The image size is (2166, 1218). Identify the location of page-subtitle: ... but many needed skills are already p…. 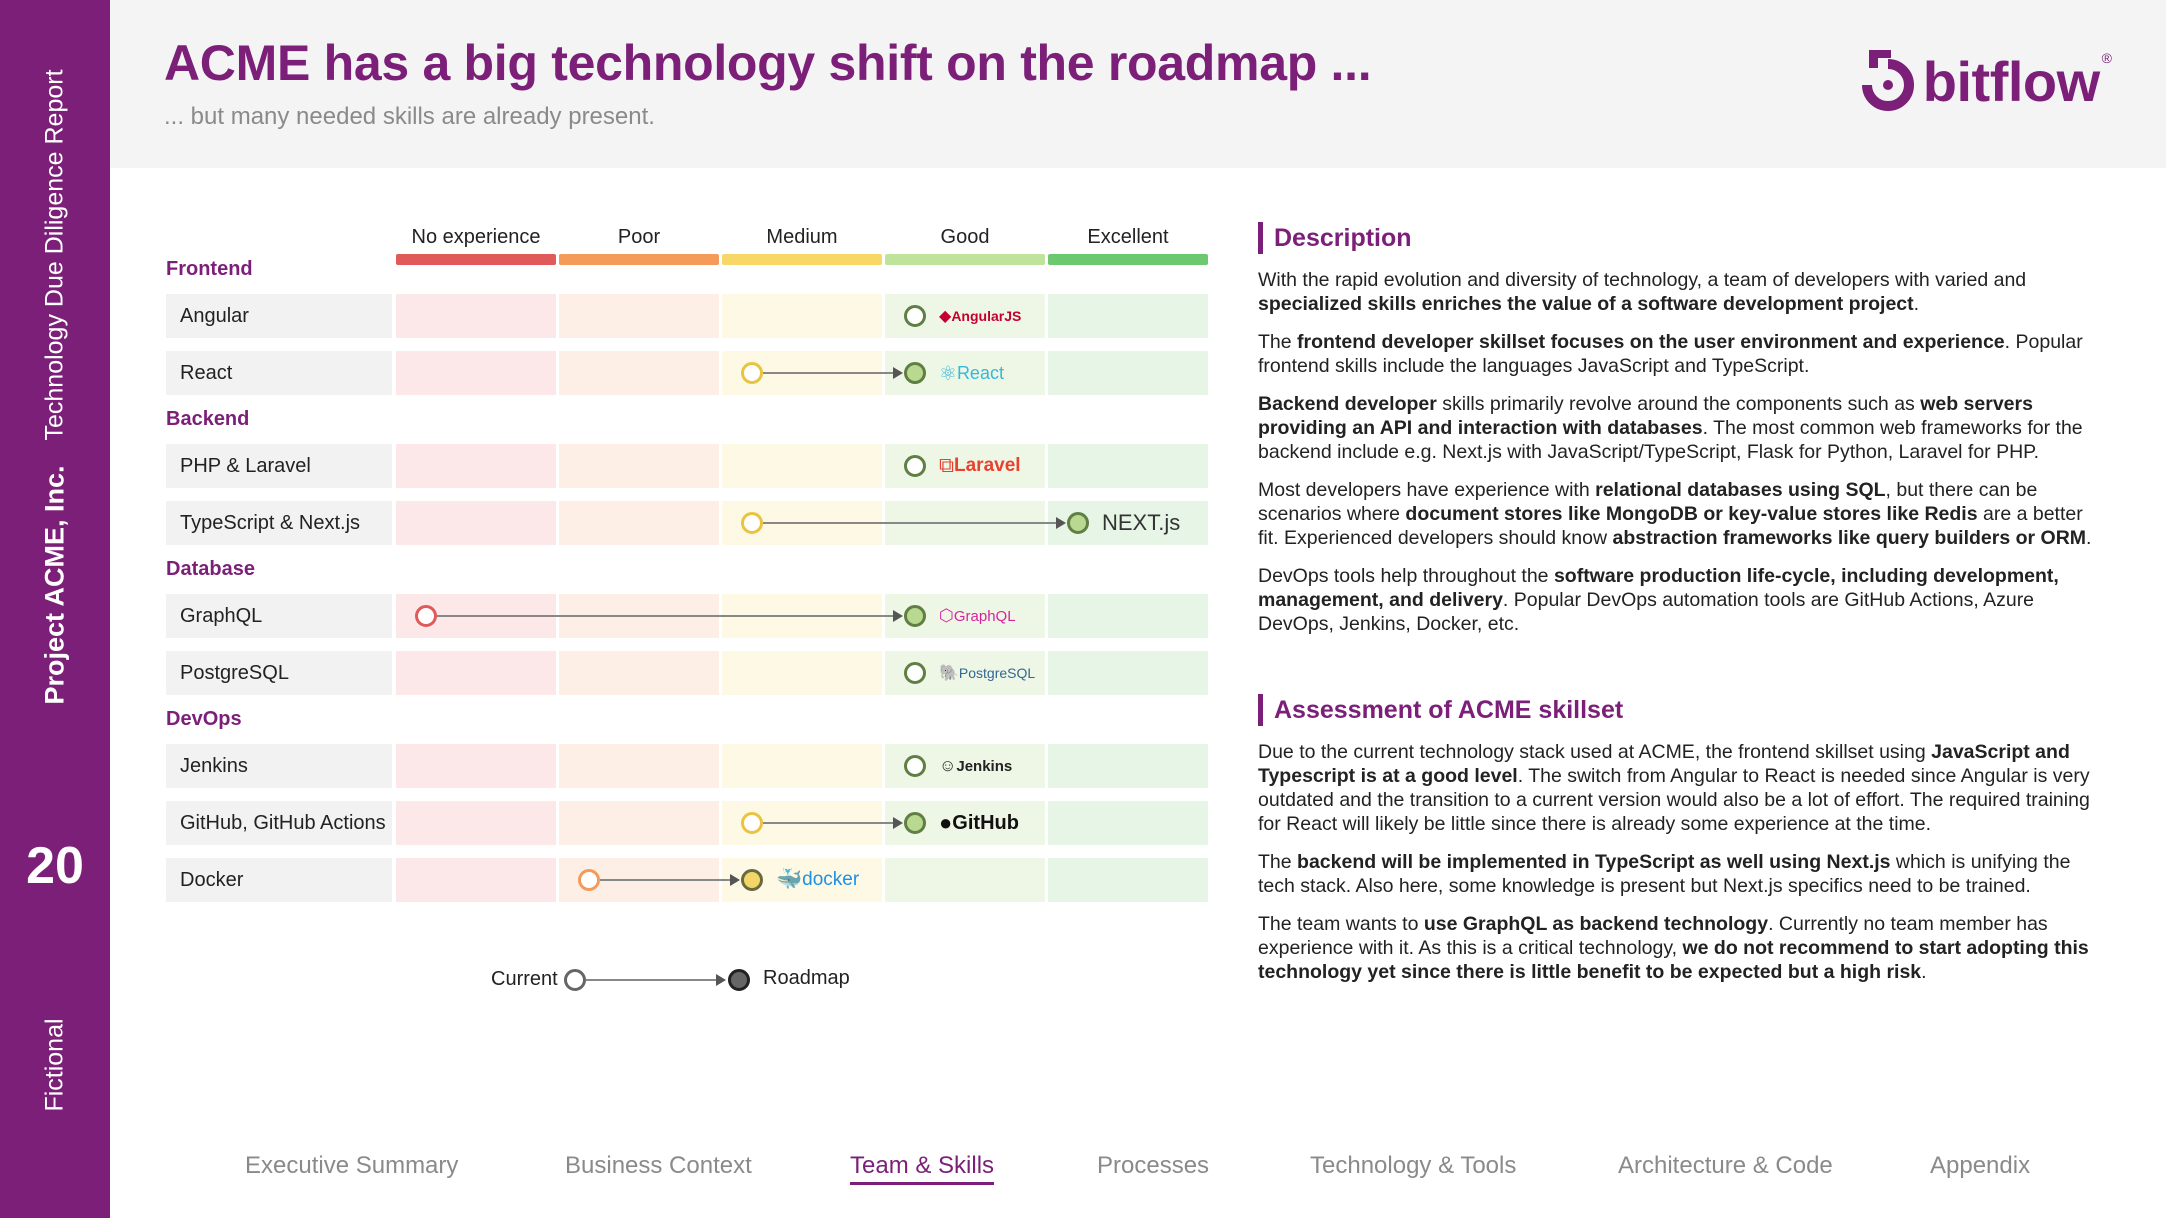
(409, 116).